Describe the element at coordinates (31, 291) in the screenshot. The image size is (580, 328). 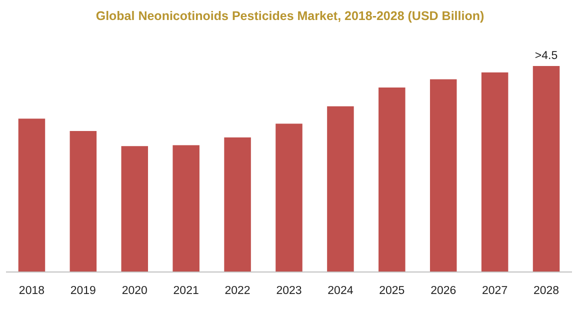
I see `x-tick-label: 2018` at that location.